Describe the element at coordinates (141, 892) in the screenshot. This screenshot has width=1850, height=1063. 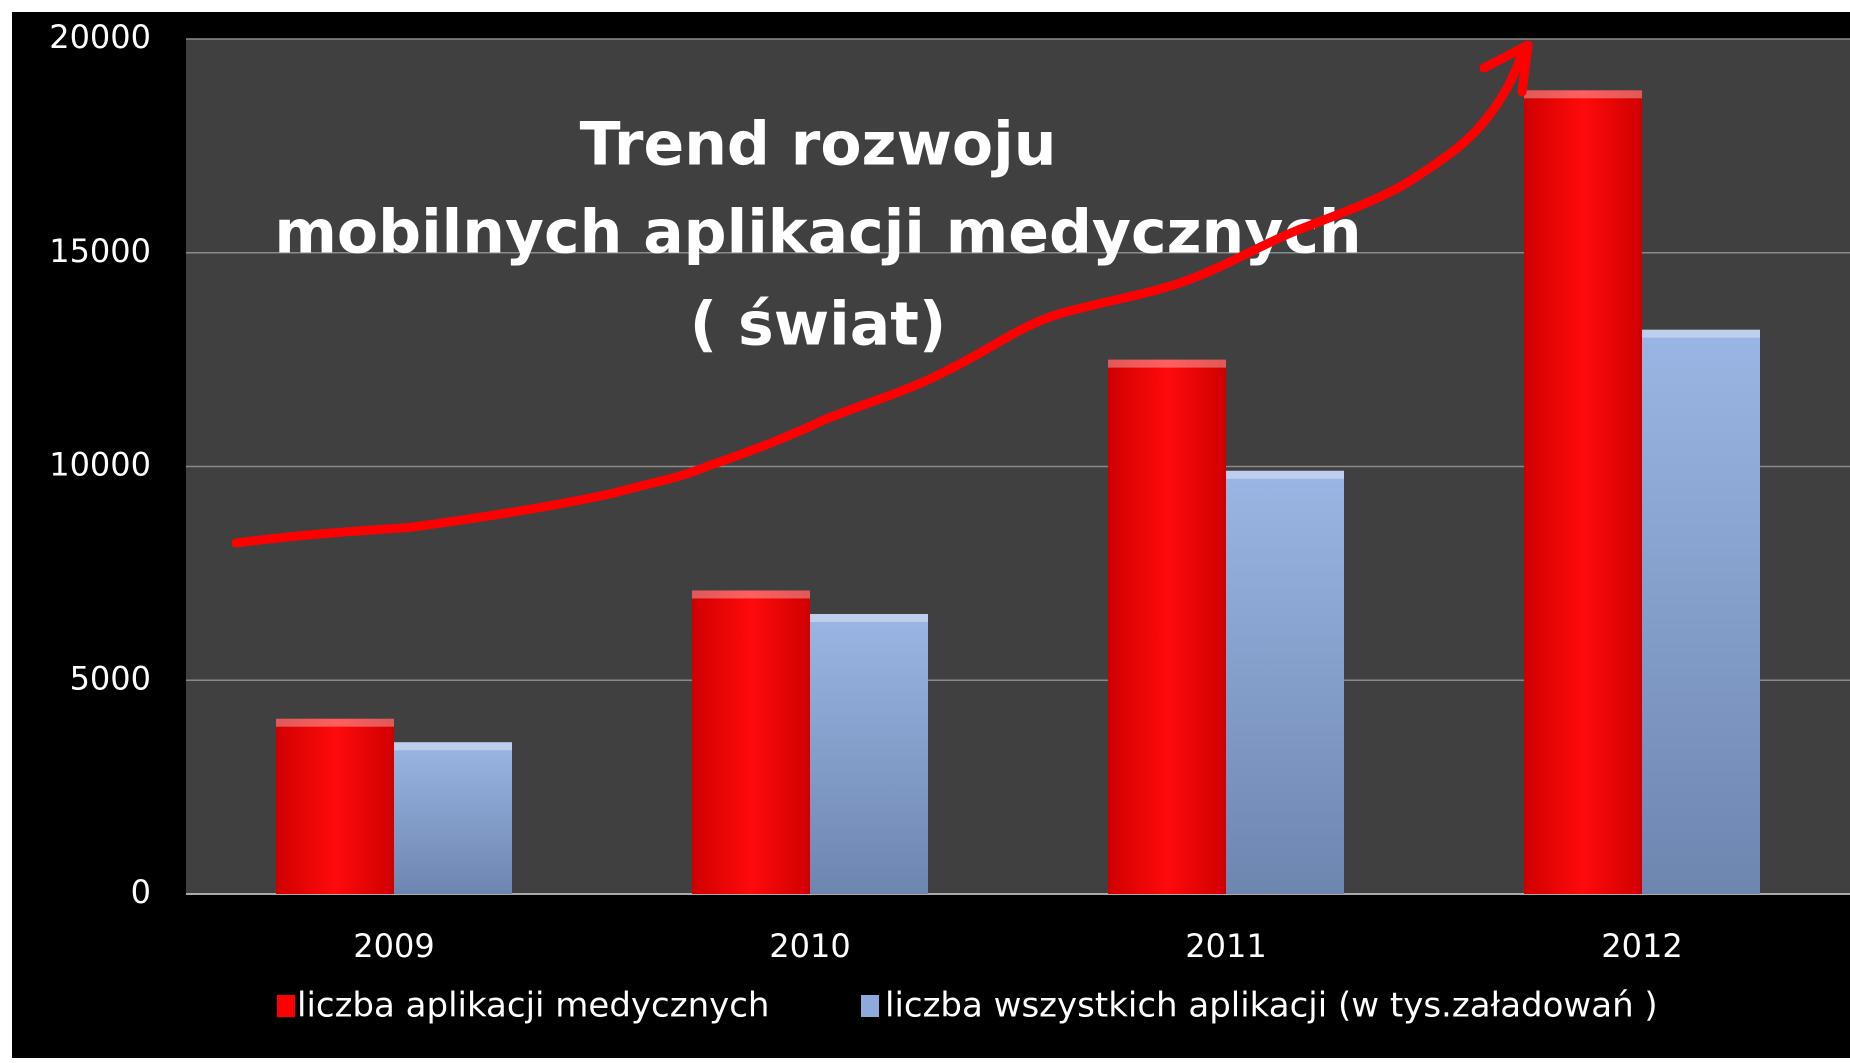
I see `y-tick-label: 0` at that location.